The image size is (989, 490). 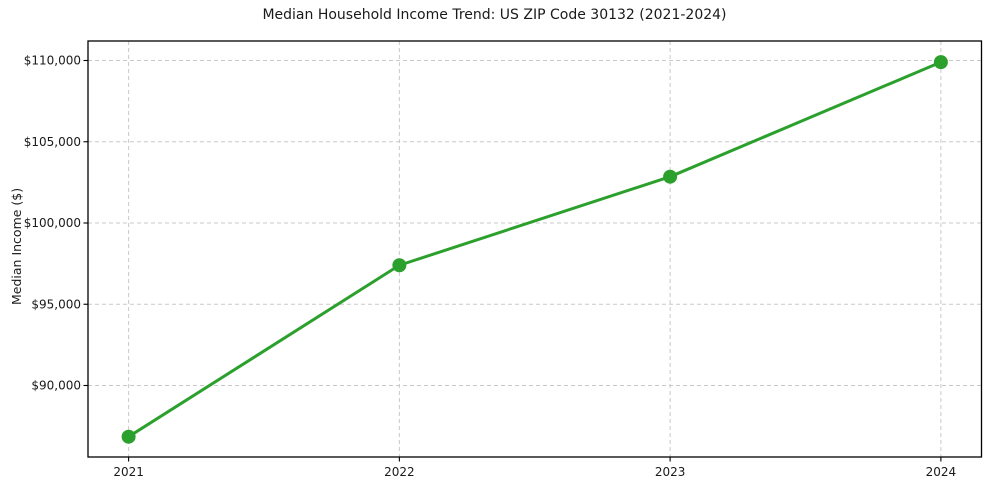 I want to click on x-tick-label: 2024, so click(x=941, y=472).